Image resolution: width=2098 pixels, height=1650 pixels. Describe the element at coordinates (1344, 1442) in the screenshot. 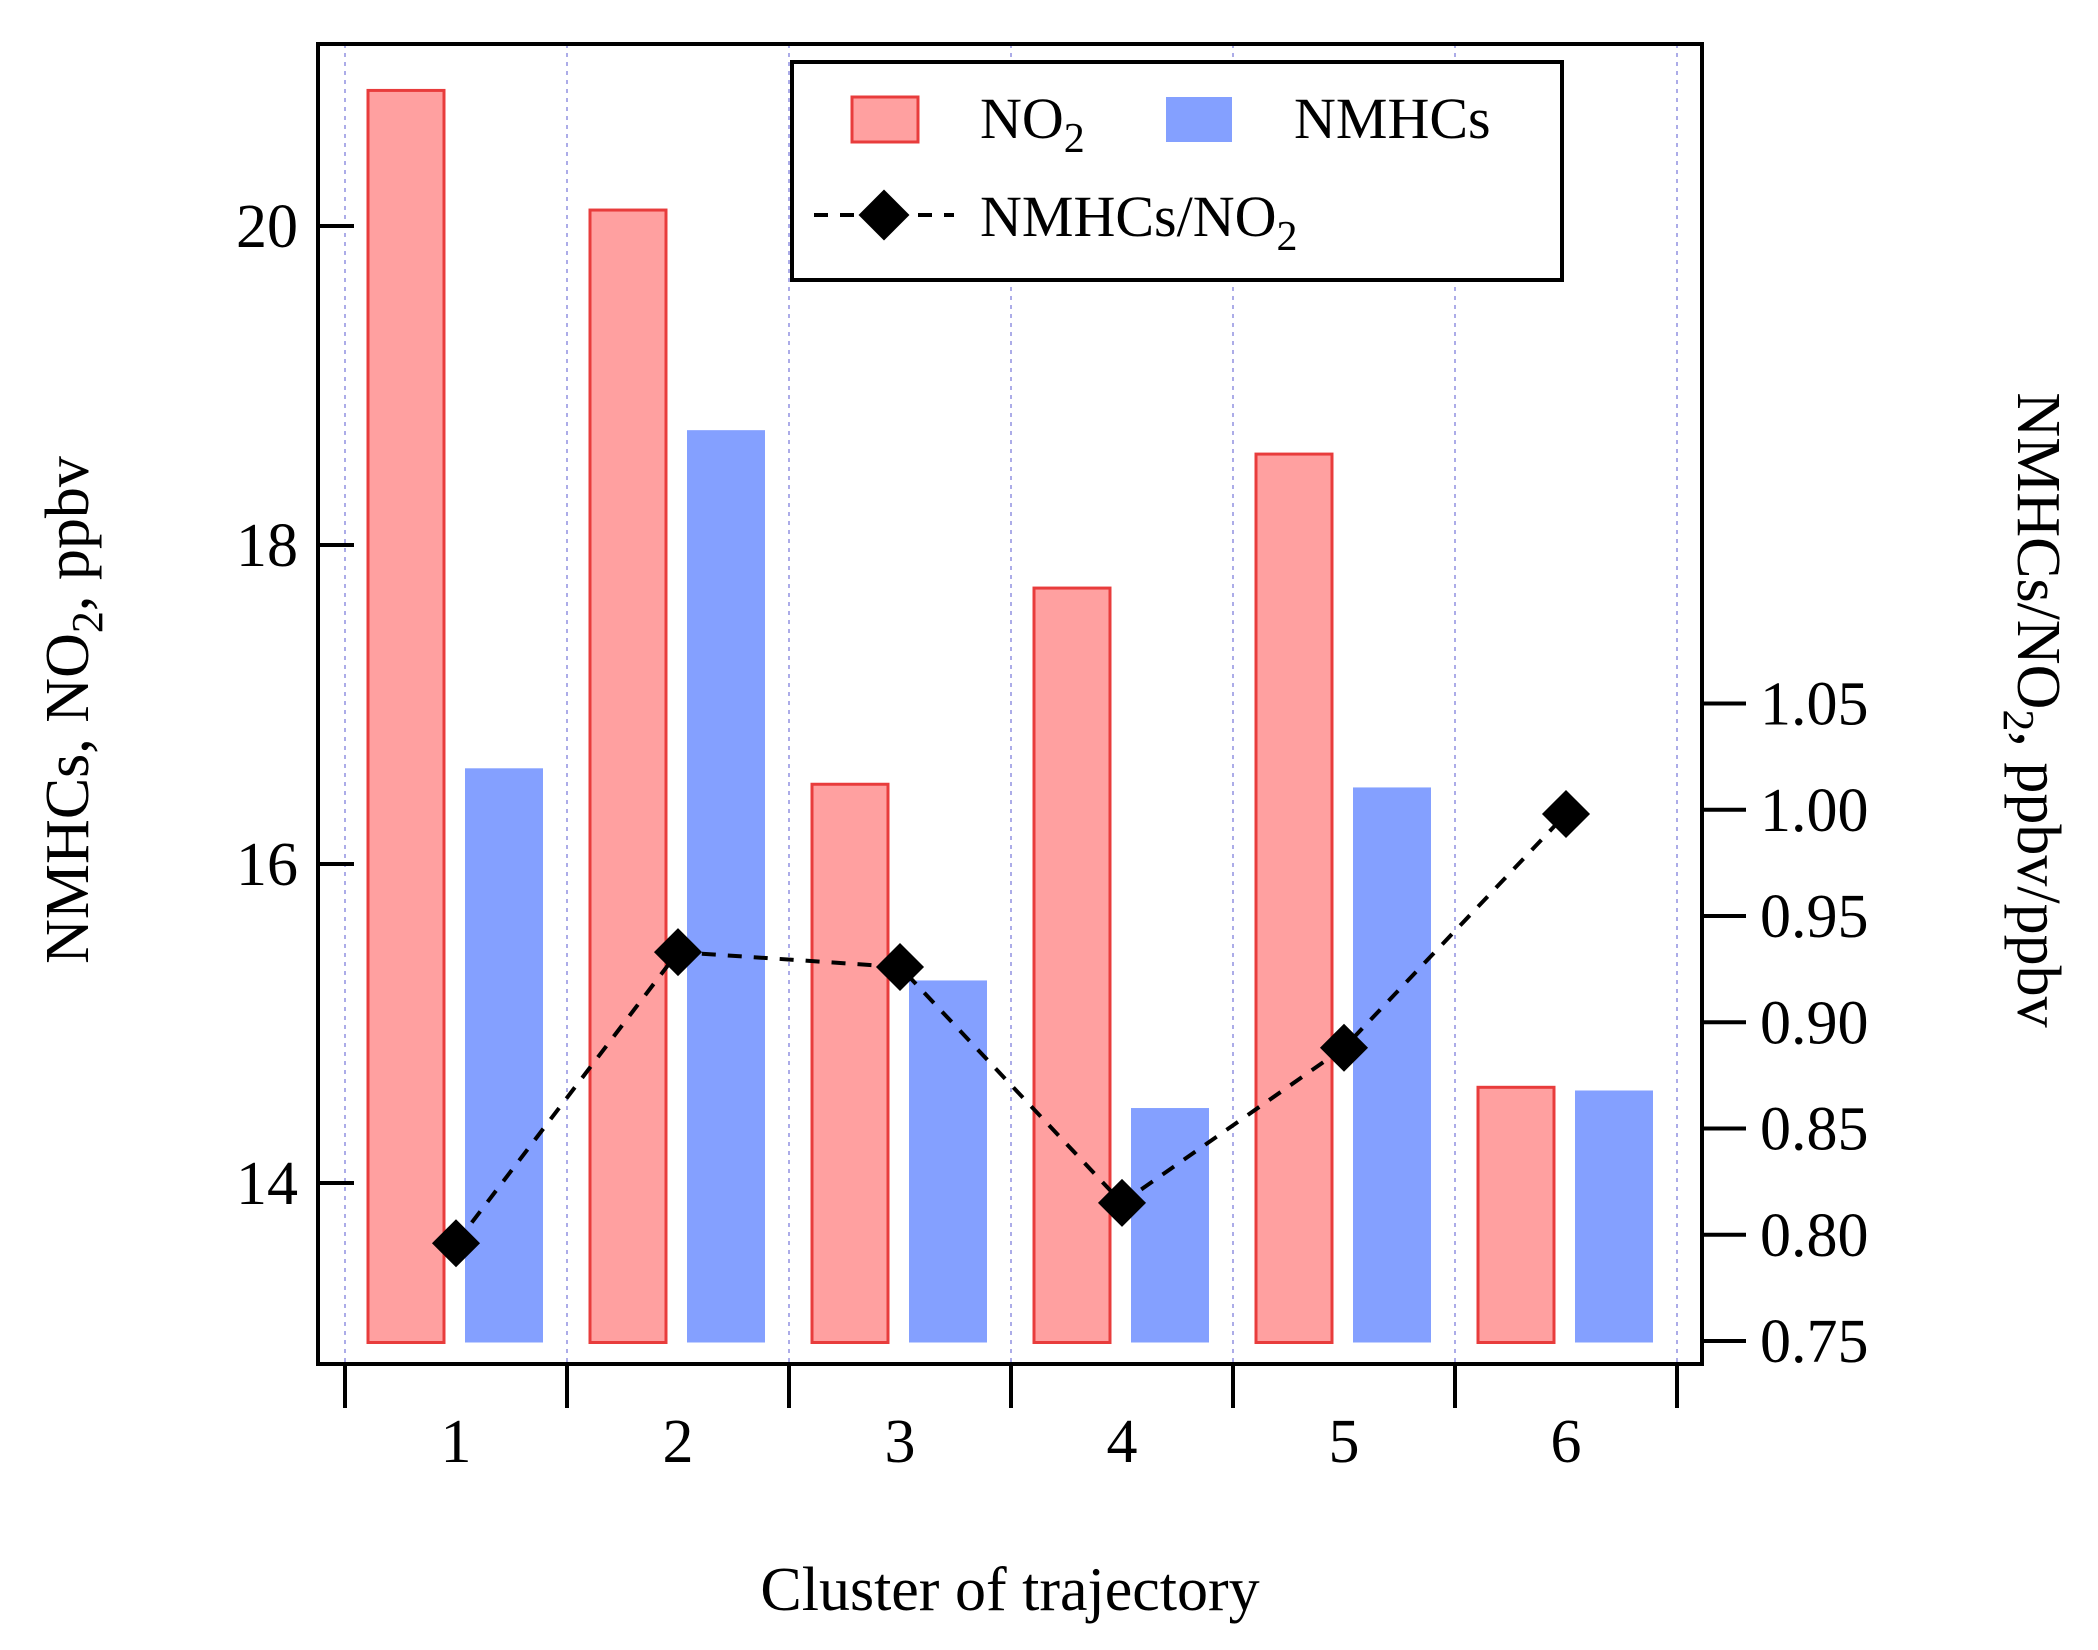

I see `x-tick-label: 5` at that location.